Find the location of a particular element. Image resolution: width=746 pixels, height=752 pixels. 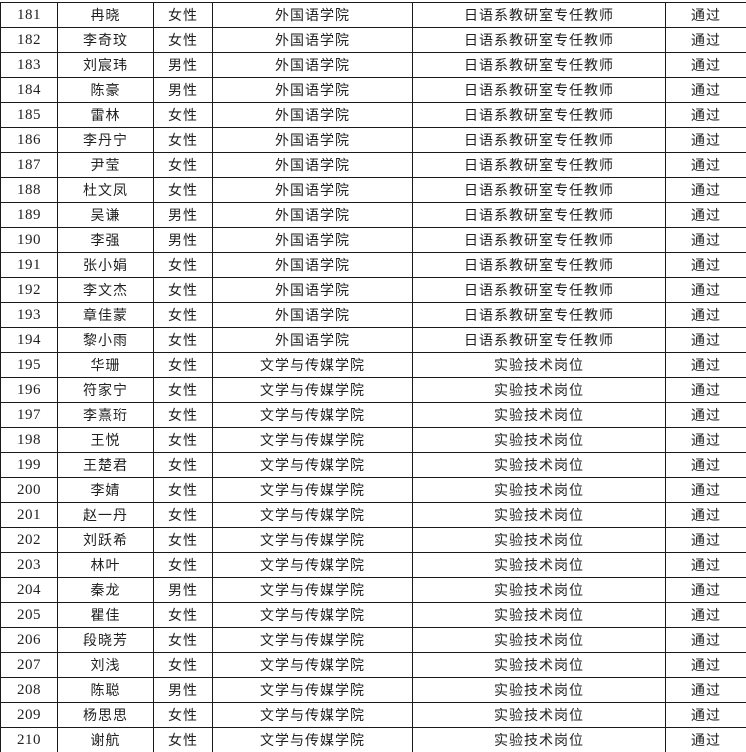

cell-no: 181 is located at coordinates (29, 15).